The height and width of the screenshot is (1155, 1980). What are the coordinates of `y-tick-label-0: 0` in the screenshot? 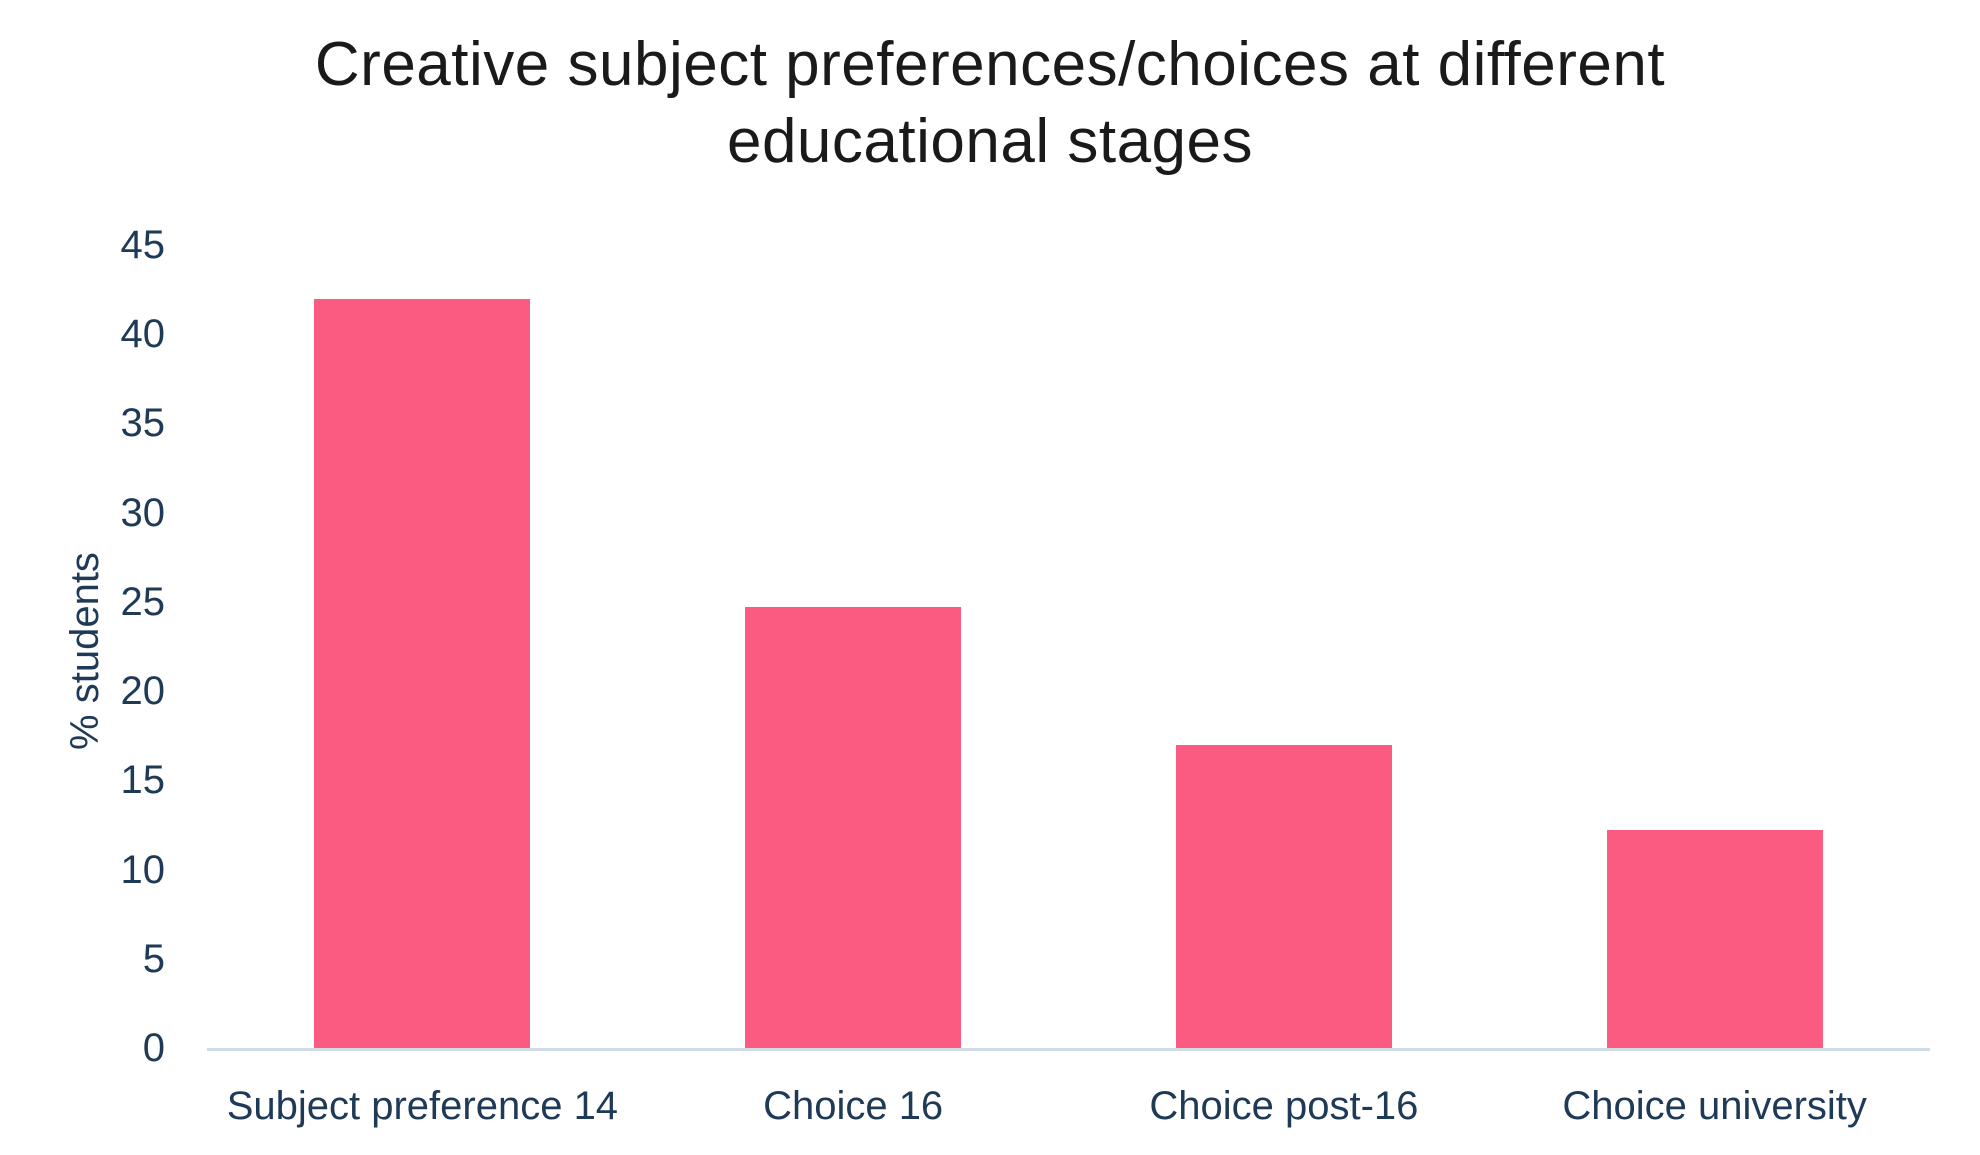 It's located at (153, 1048).